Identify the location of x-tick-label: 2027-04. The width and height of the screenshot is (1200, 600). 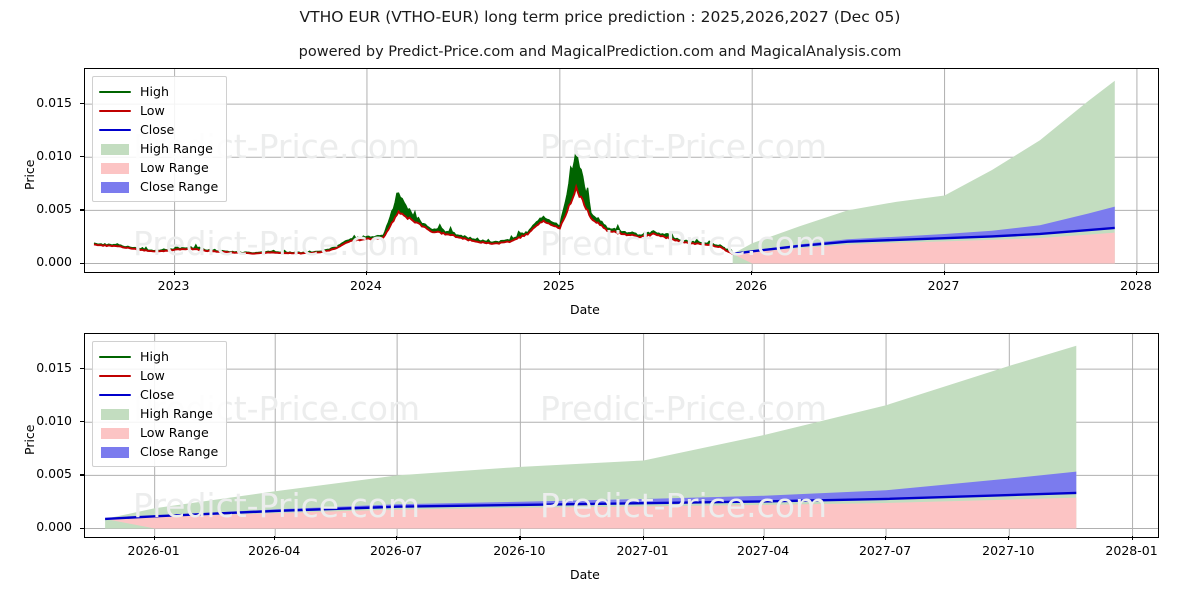
(763, 550).